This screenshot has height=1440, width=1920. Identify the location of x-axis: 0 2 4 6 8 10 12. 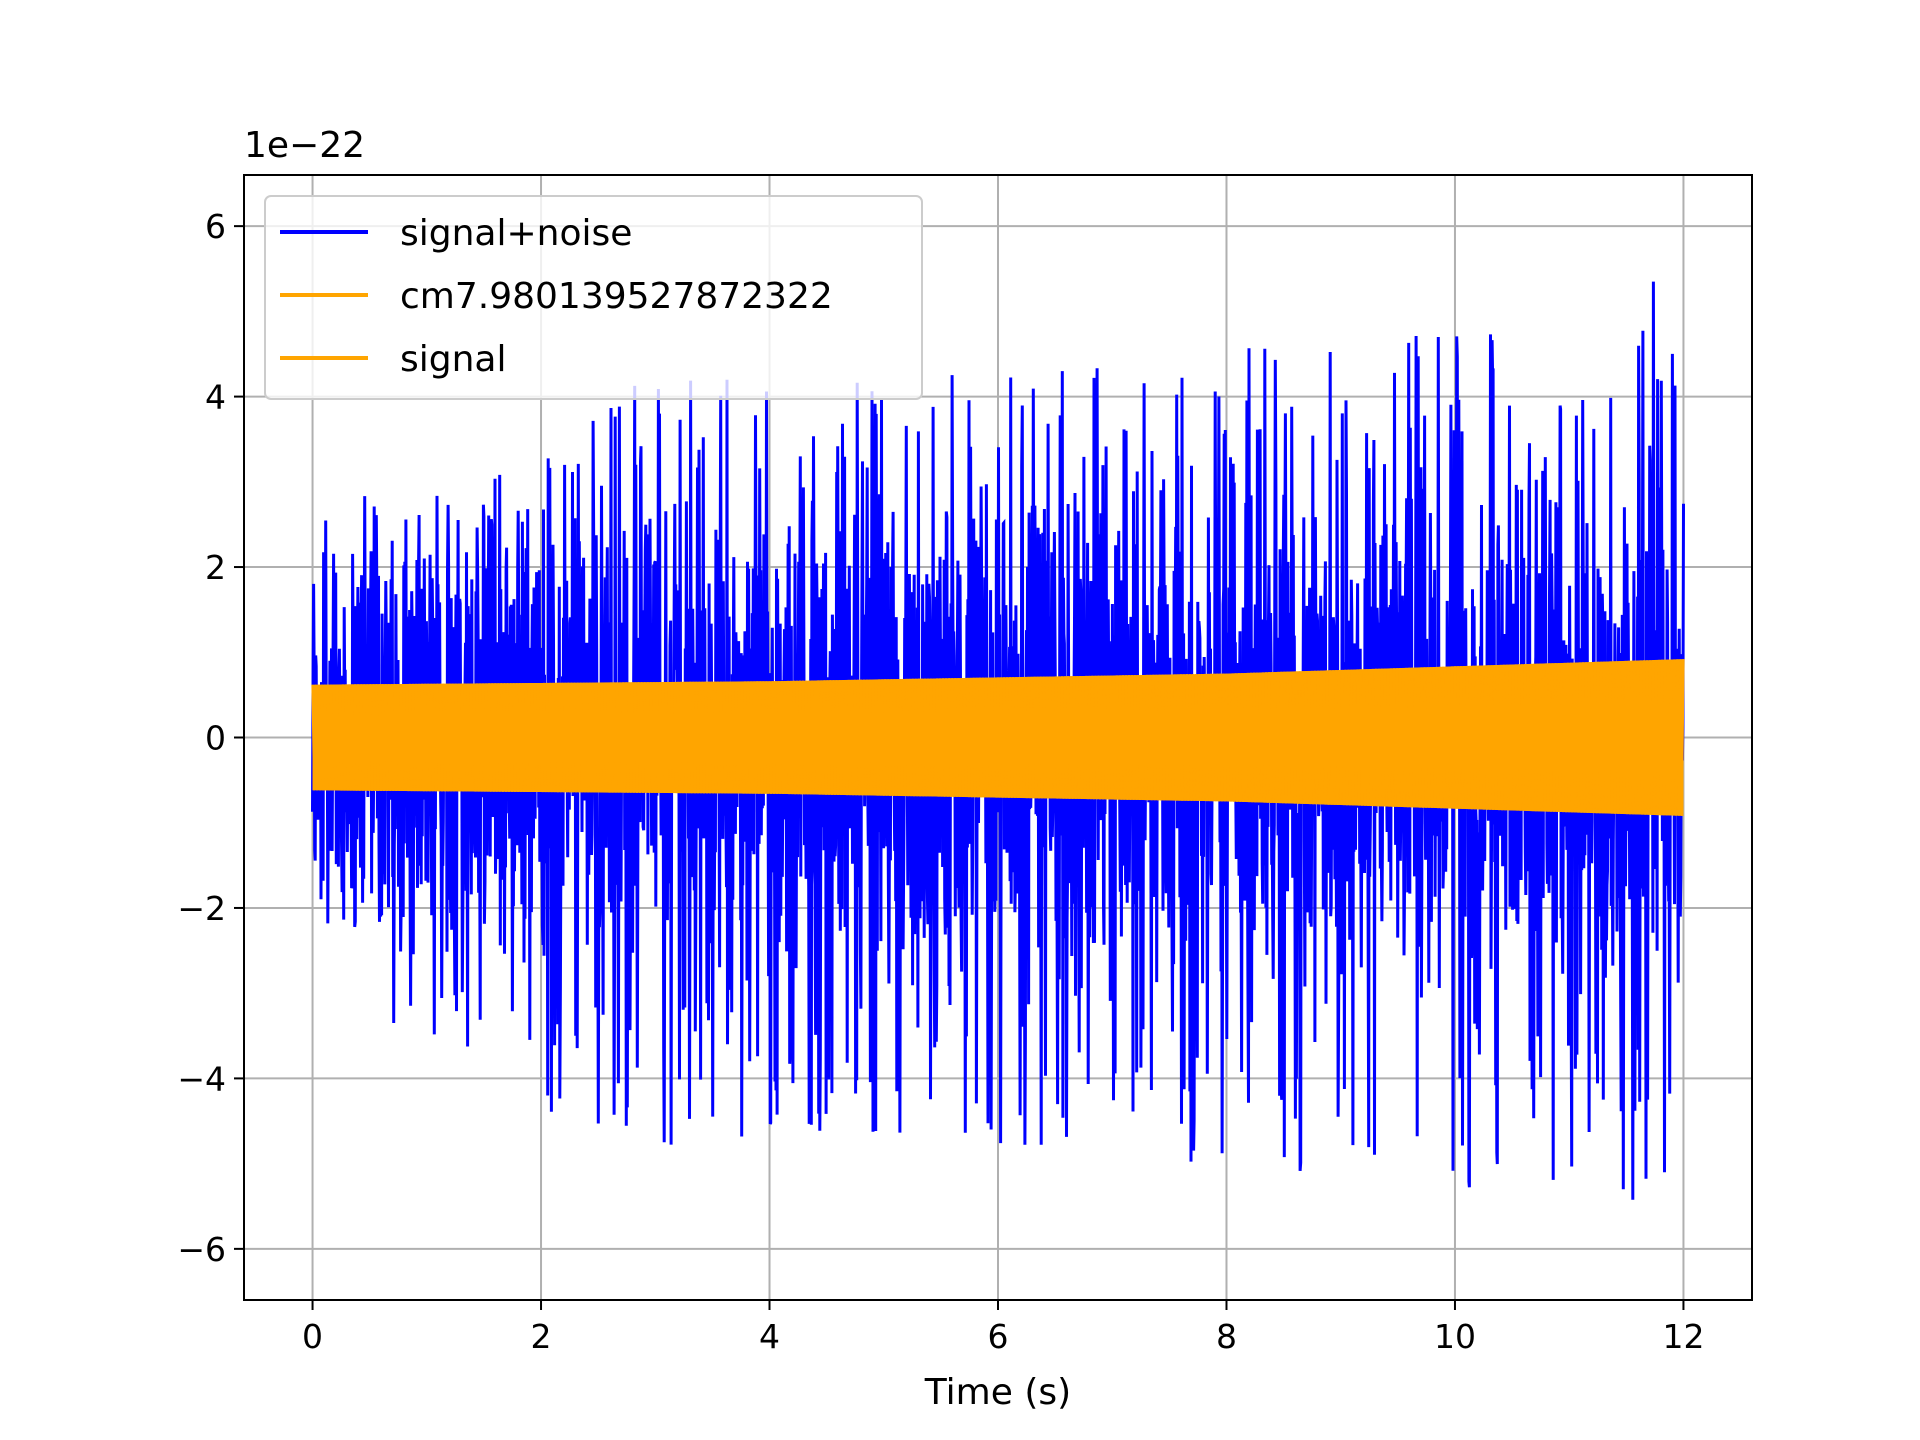
(1003, 1328).